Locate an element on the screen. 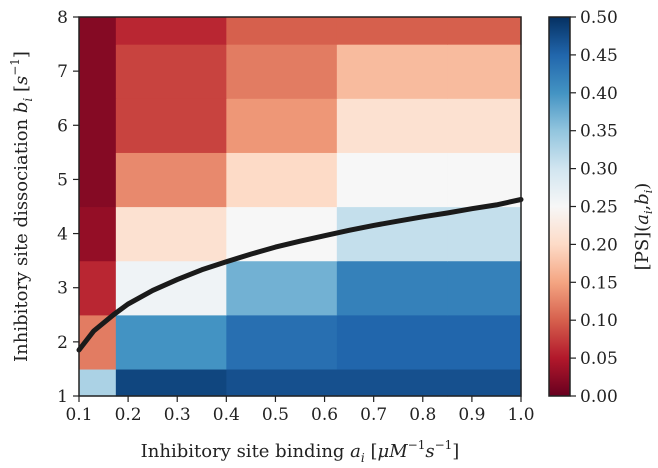  x-tick-label: 0.1 is located at coordinates (78, 415).